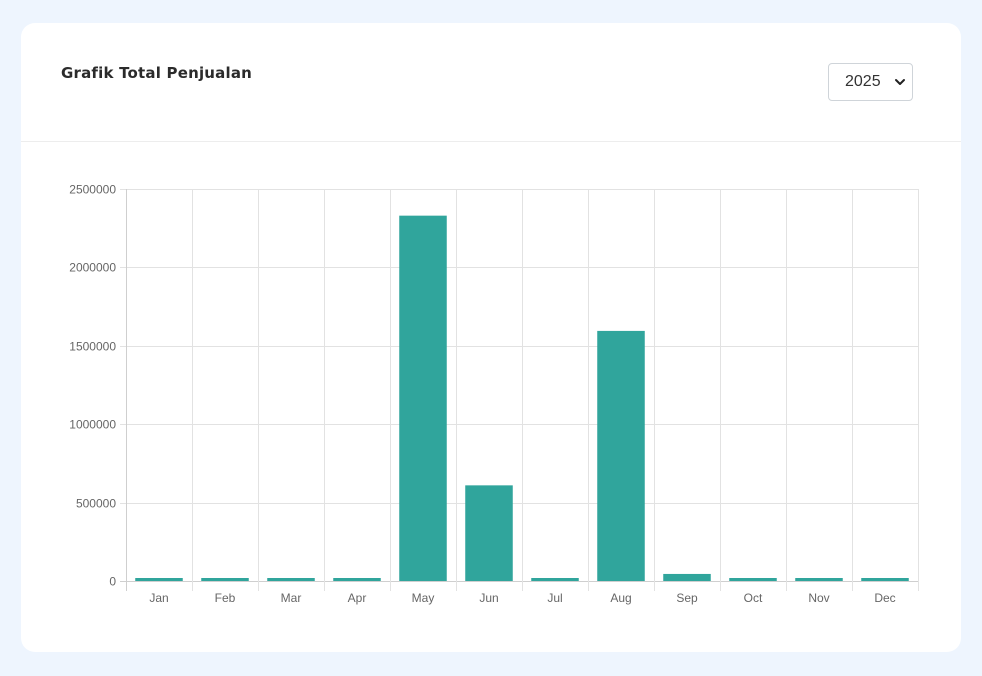  What do you see at coordinates (92, 190) in the screenshot?
I see `y-tick-label: 2500000` at bounding box center [92, 190].